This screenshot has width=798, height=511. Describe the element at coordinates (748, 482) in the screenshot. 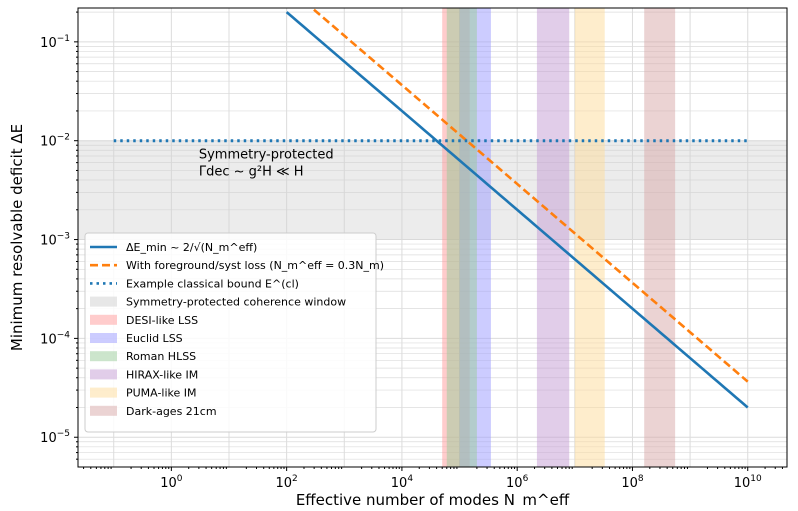

I see `x-tick-label: 1010` at that location.